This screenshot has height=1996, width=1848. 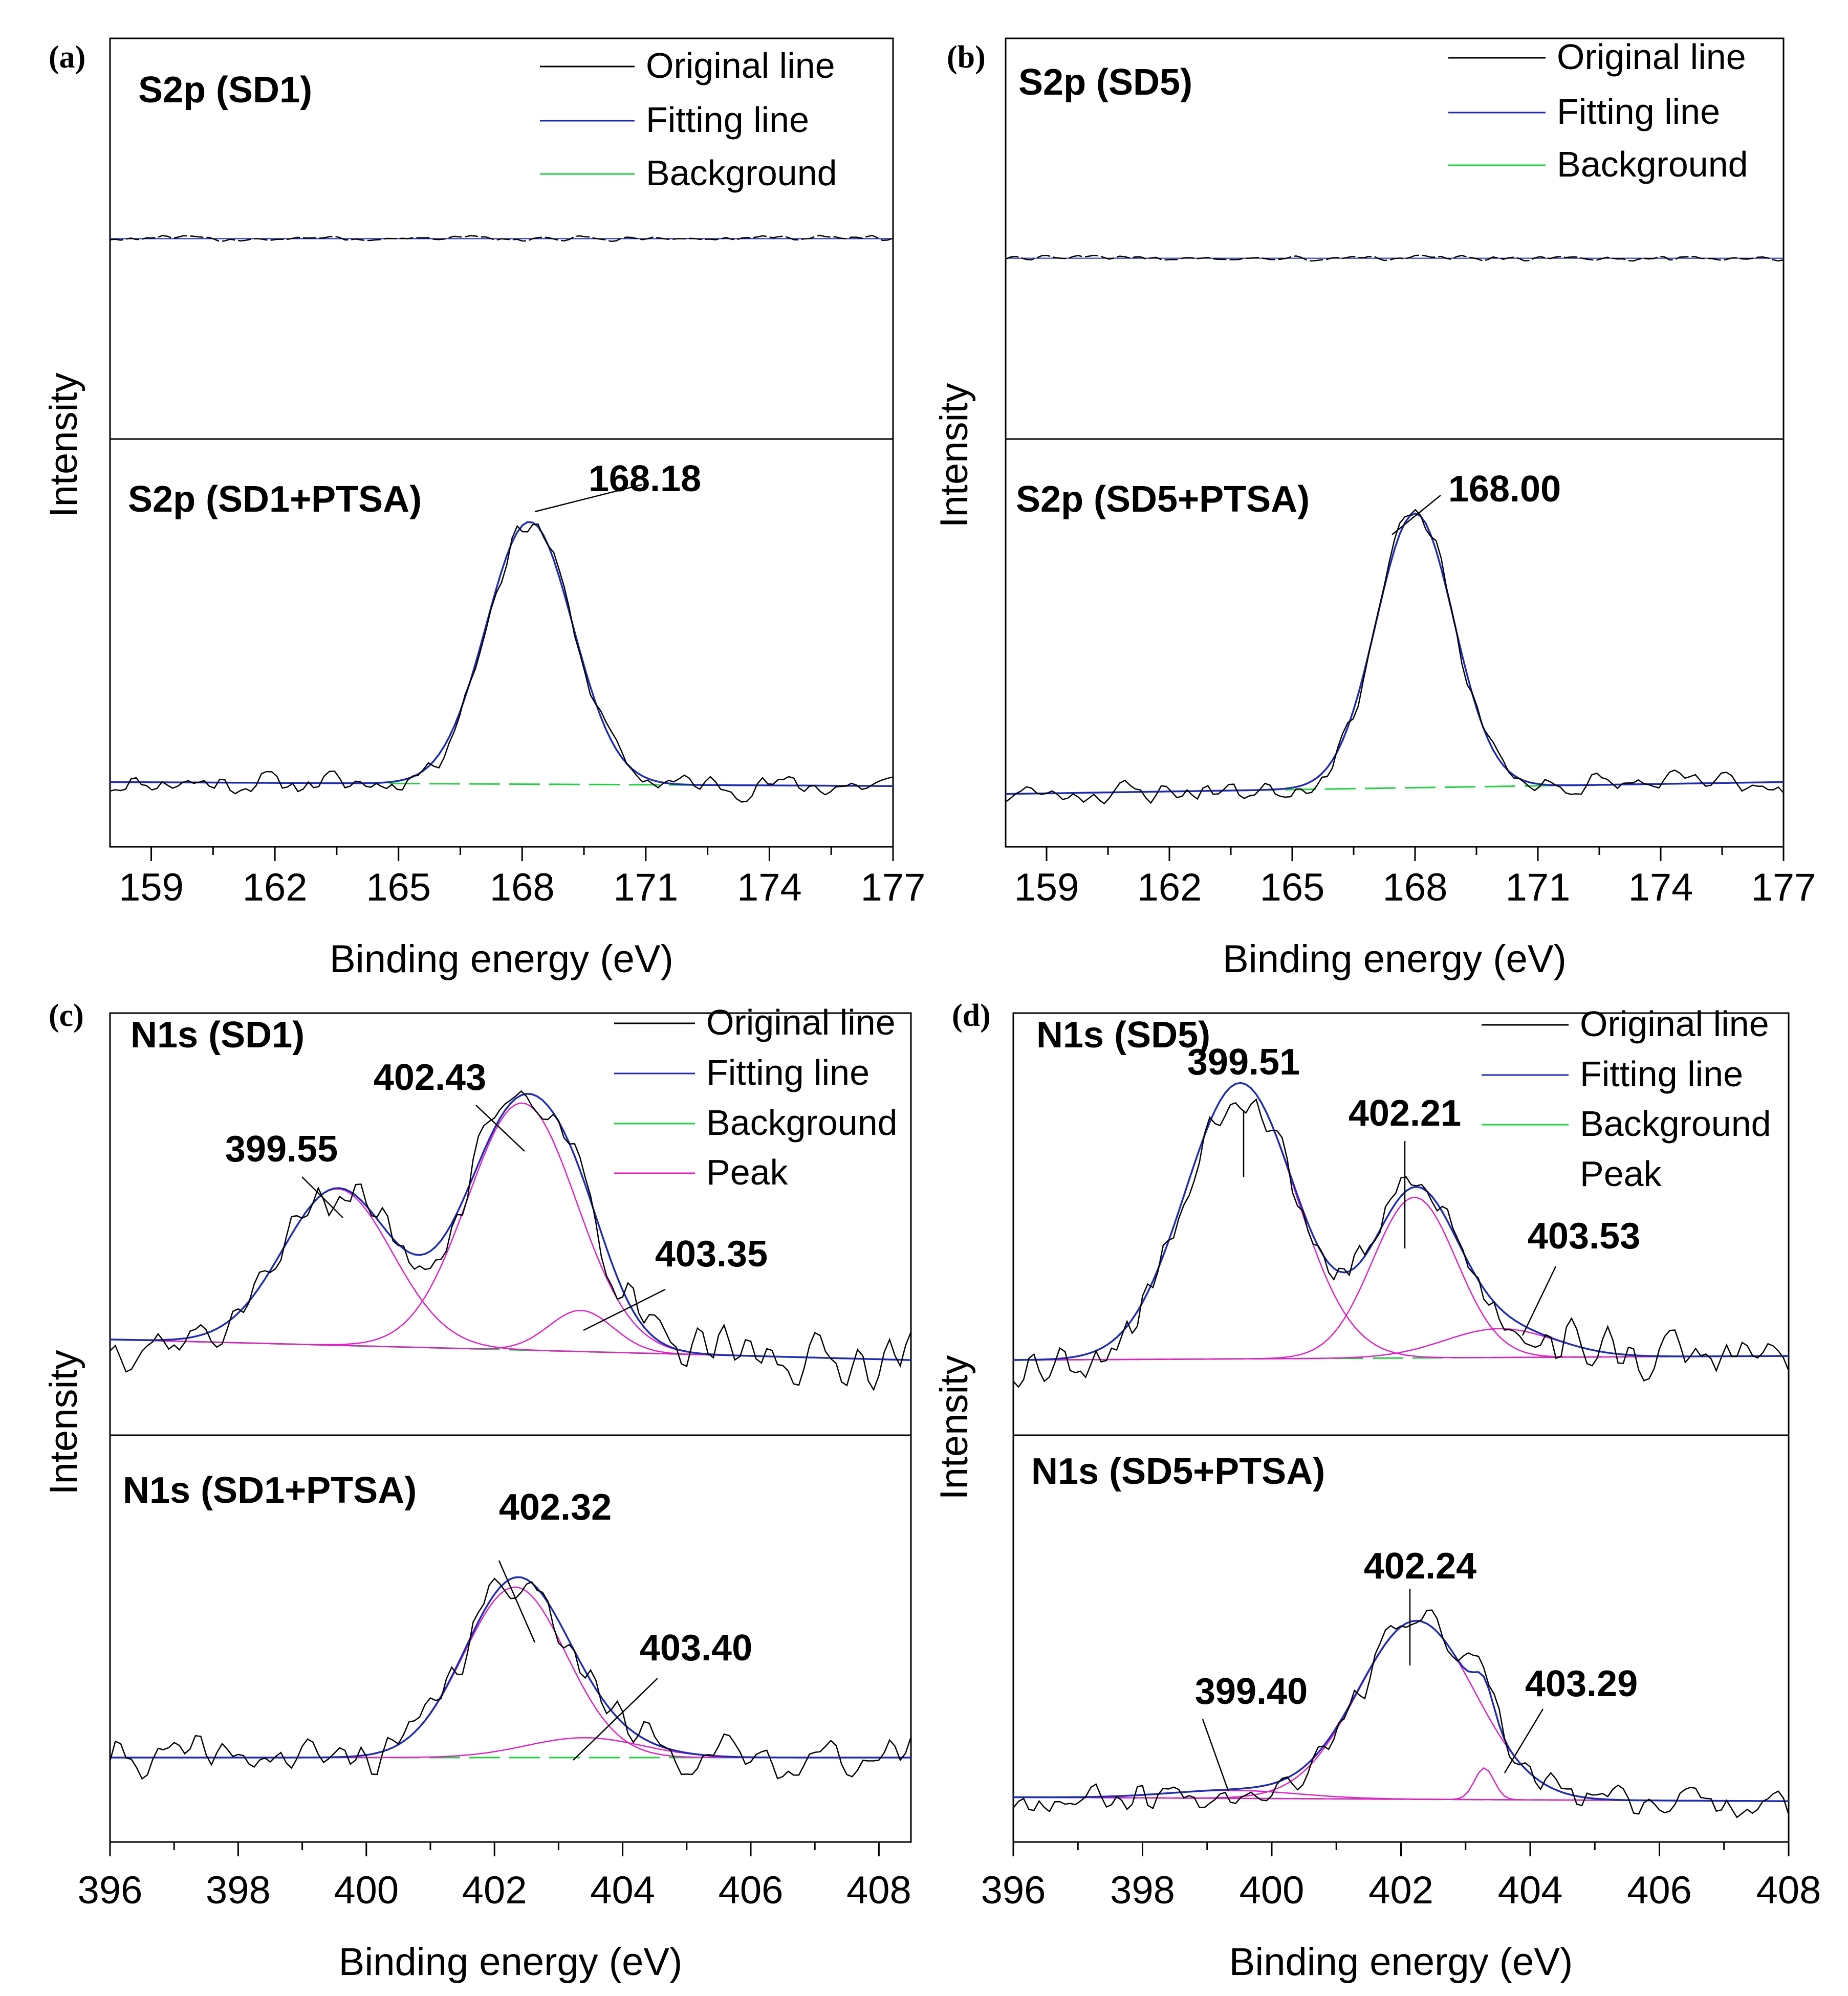 What do you see at coordinates (756, 1097) in the screenshot?
I see `legend-c: Original line Fitting line Background Peak` at bounding box center [756, 1097].